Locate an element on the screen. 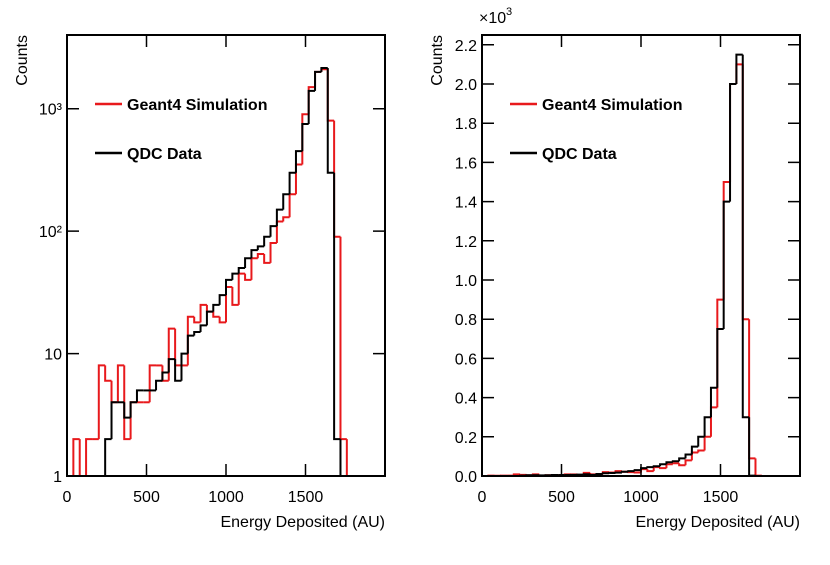 Image resolution: width=830 pixels, height=565 pixels. y-tick-label: 1.6 is located at coordinates (466, 163).